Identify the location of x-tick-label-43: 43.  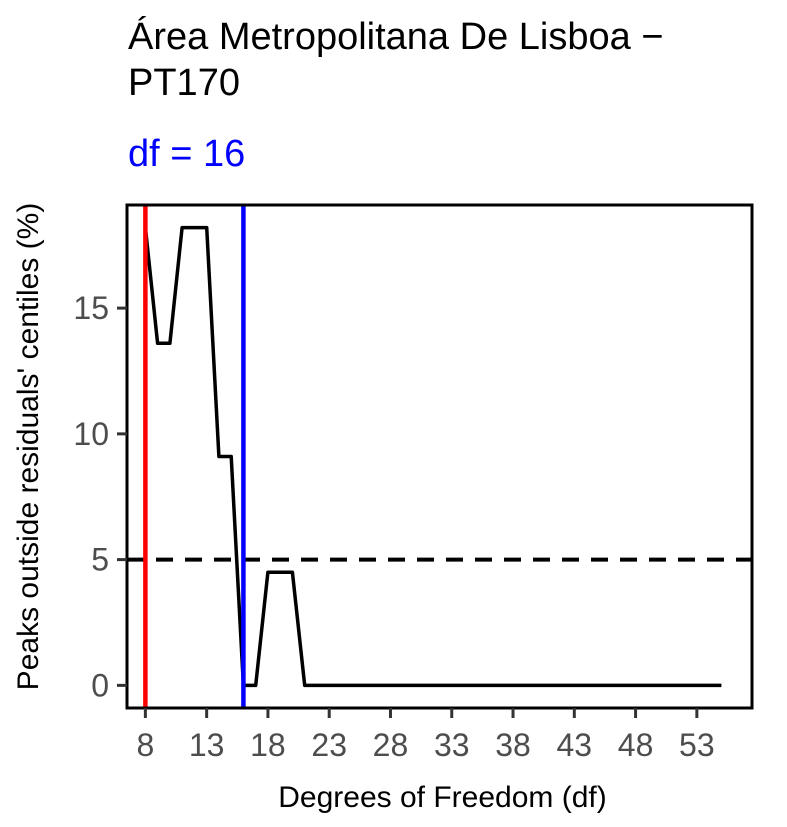
(575, 745).